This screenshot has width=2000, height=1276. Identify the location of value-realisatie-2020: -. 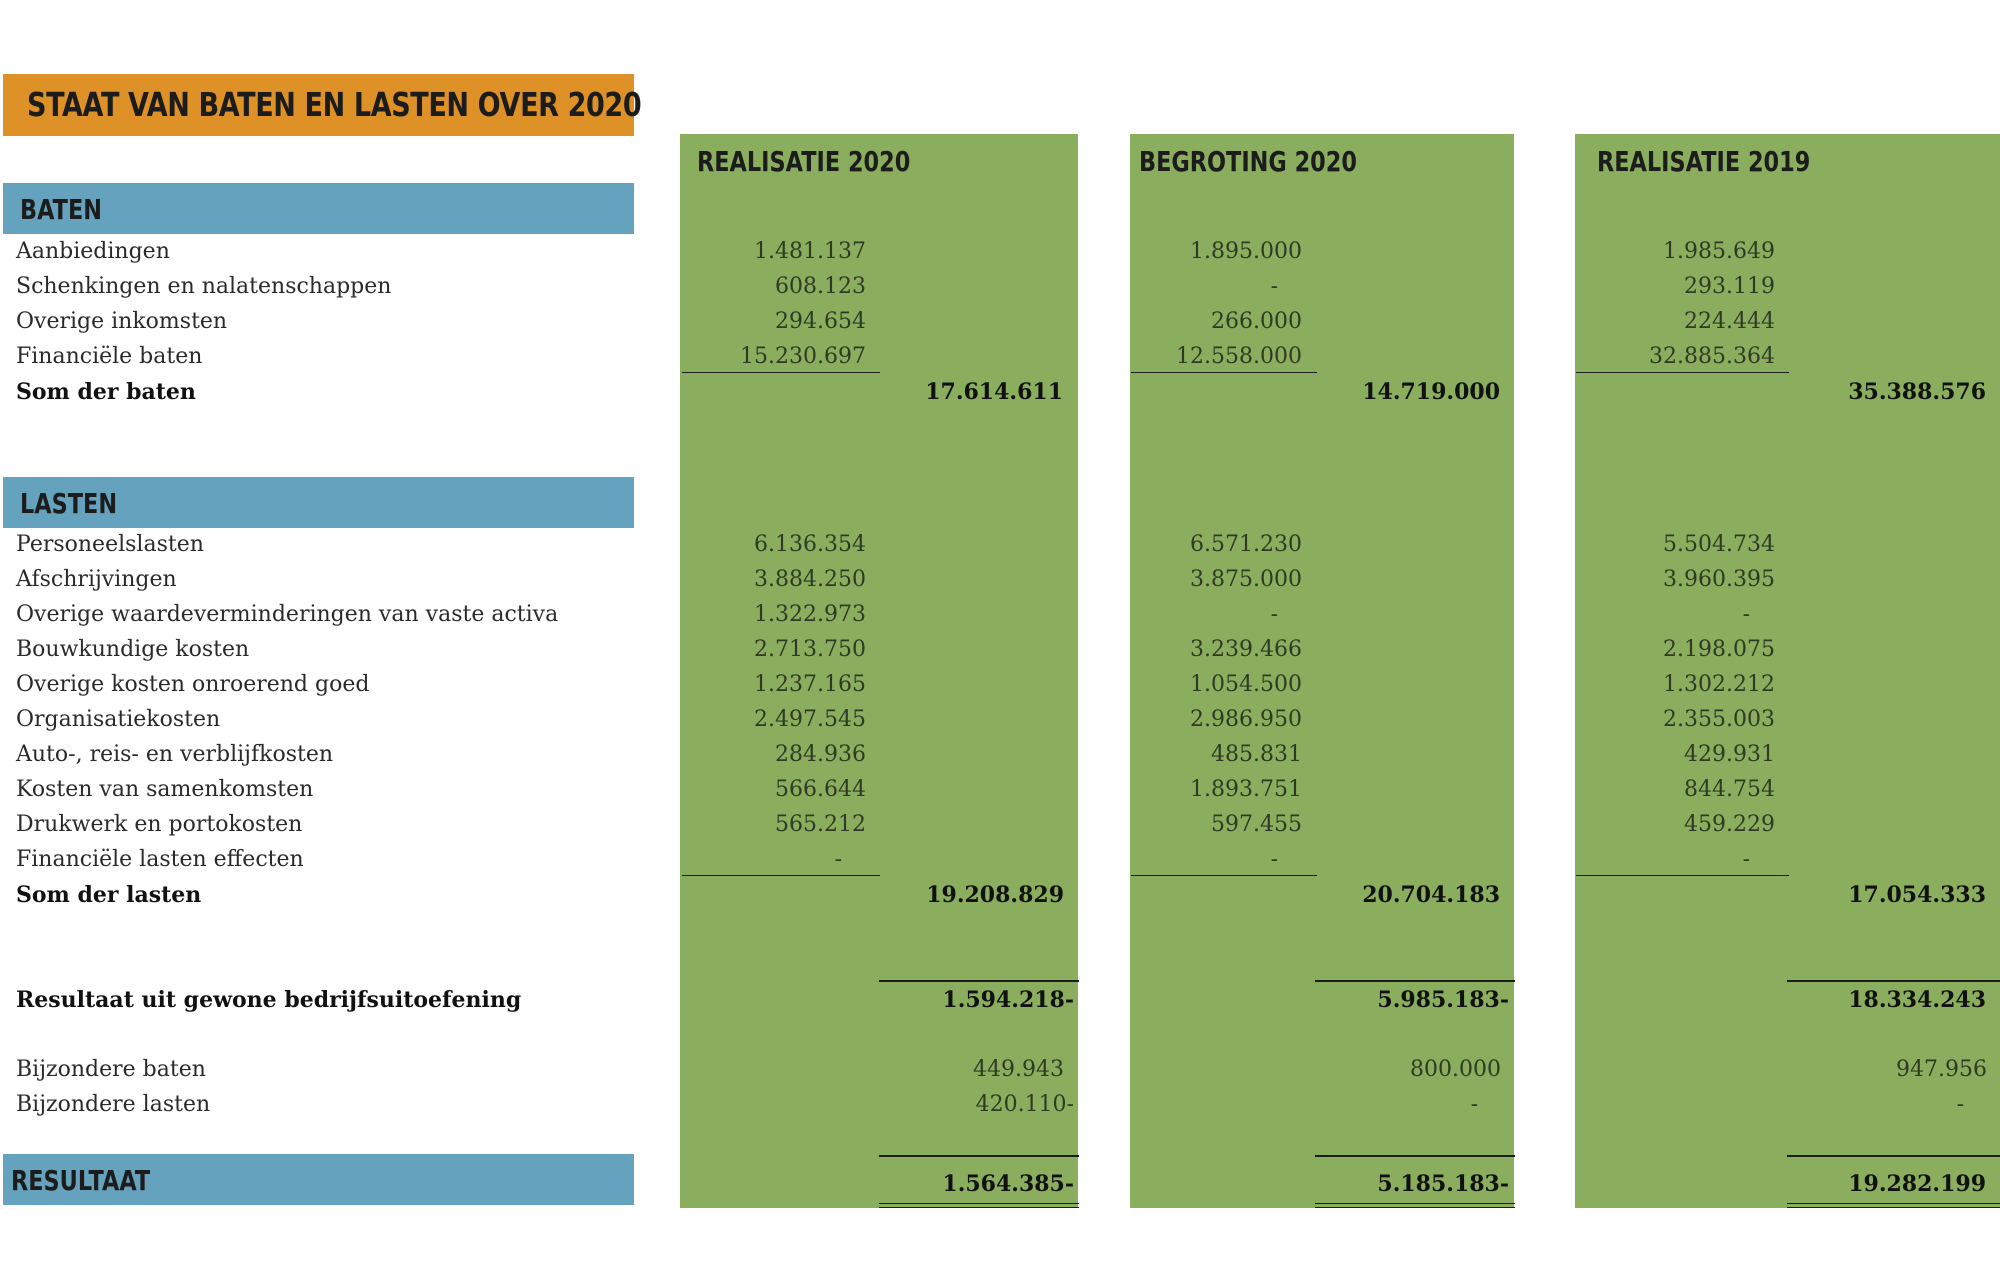
(838, 859).